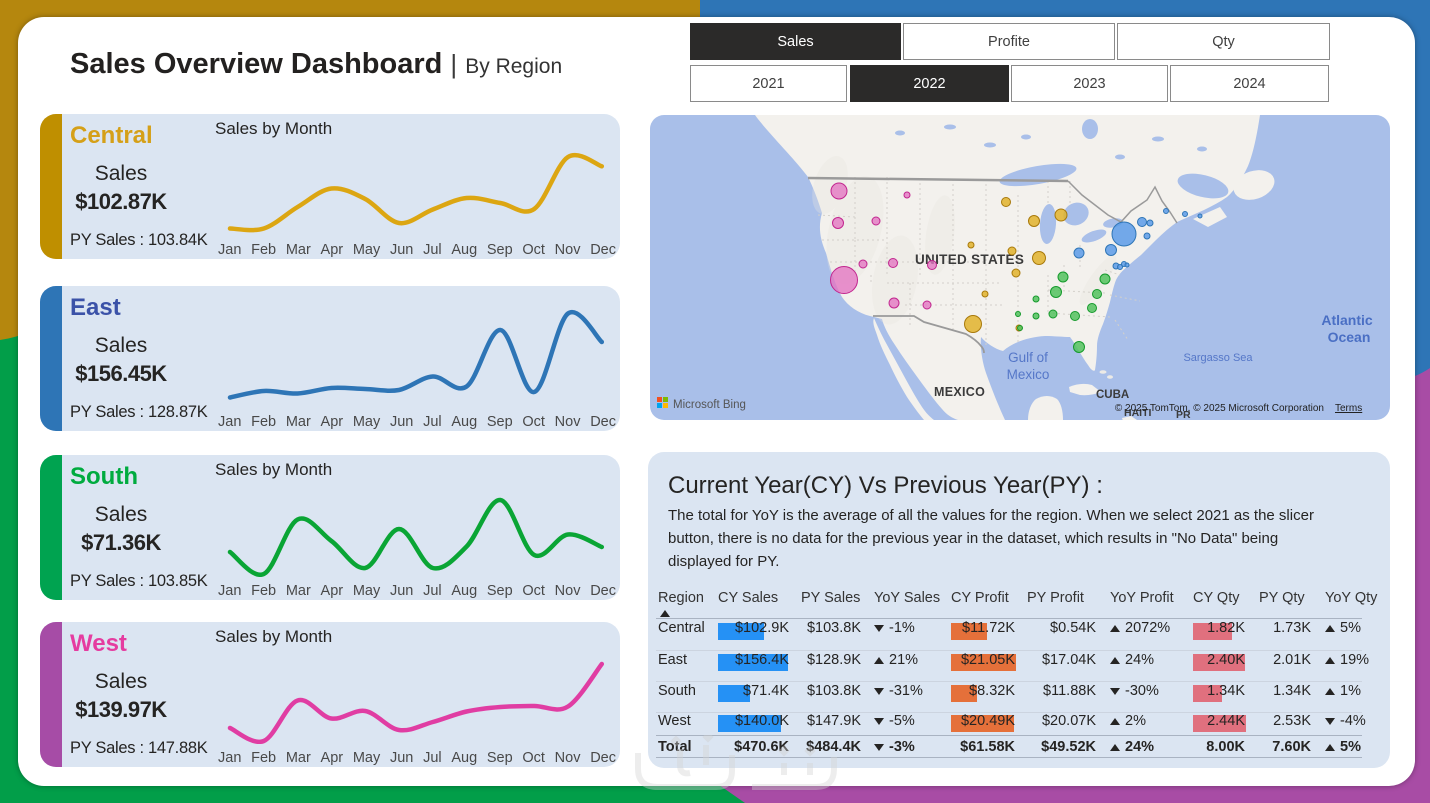  What do you see at coordinates (1349, 337) in the screenshot?
I see `svg-text: Ocean` at bounding box center [1349, 337].